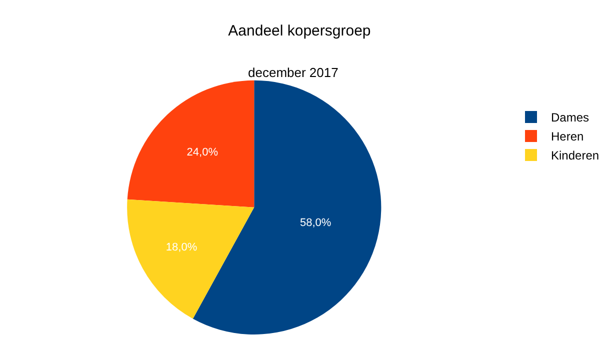 The image size is (605, 340). Describe the element at coordinates (202, 152) in the screenshot. I see `data-label: 24,0%` at that location.